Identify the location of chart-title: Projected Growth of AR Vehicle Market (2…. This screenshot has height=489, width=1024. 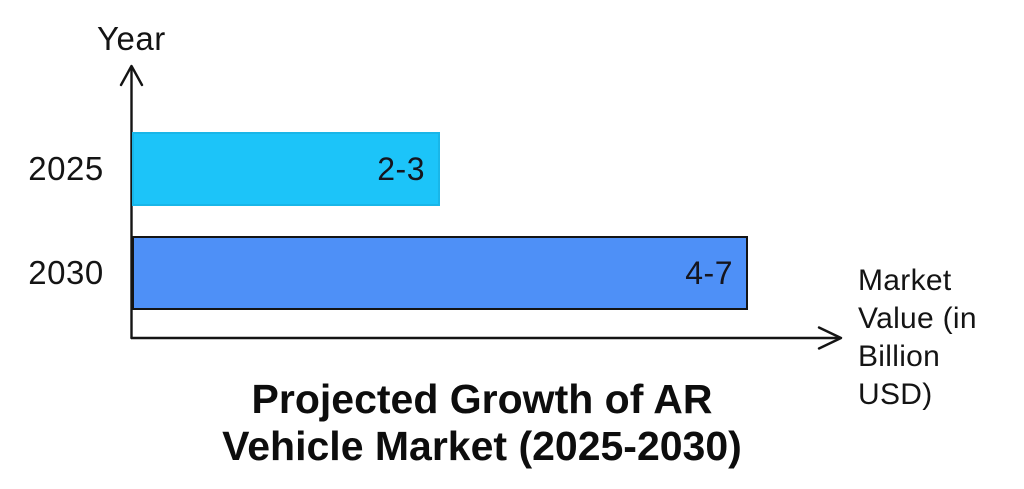
(482, 423).